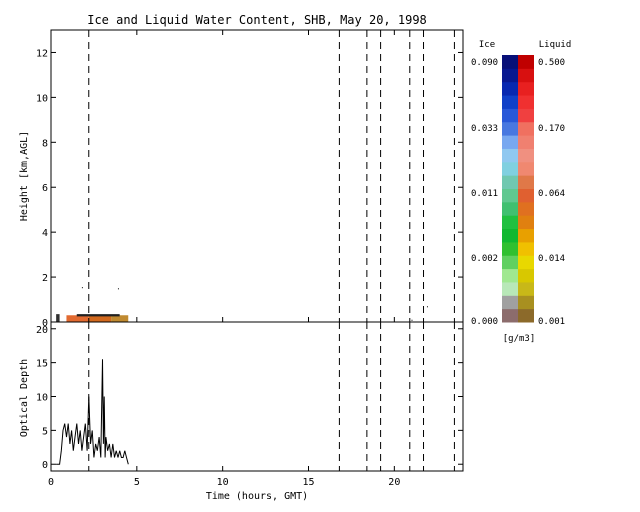 The width and height of the screenshot is (640, 512). Describe the element at coordinates (551, 259) in the screenshot. I see `colorbar-liquid-tick-label: 0.014` at that location.